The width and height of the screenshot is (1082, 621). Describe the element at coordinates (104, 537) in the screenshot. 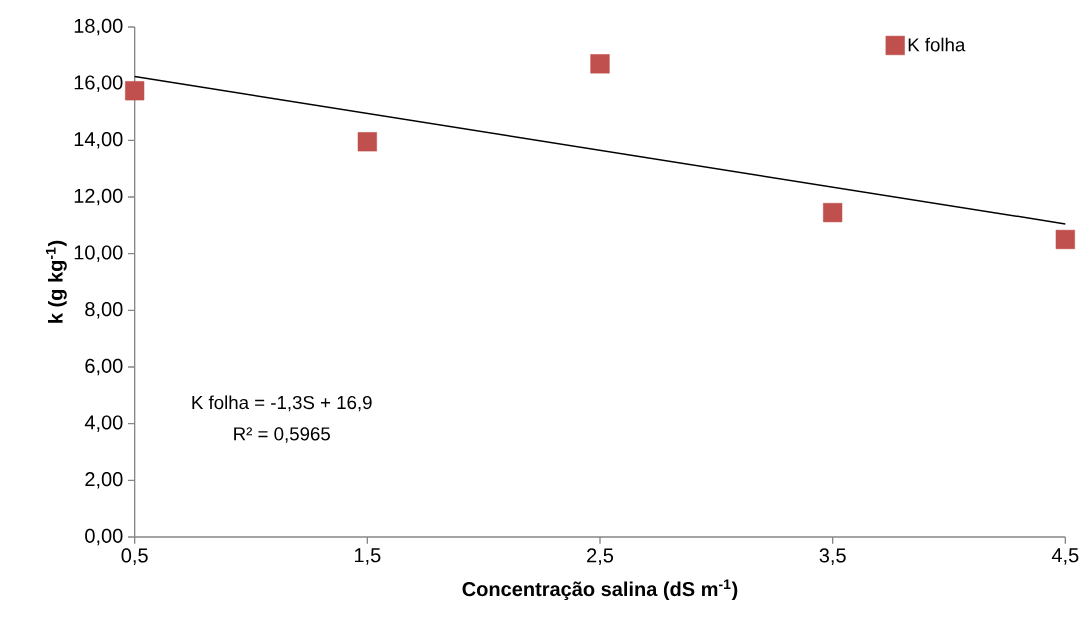

I see `y-tick-label: 0,00` at that location.